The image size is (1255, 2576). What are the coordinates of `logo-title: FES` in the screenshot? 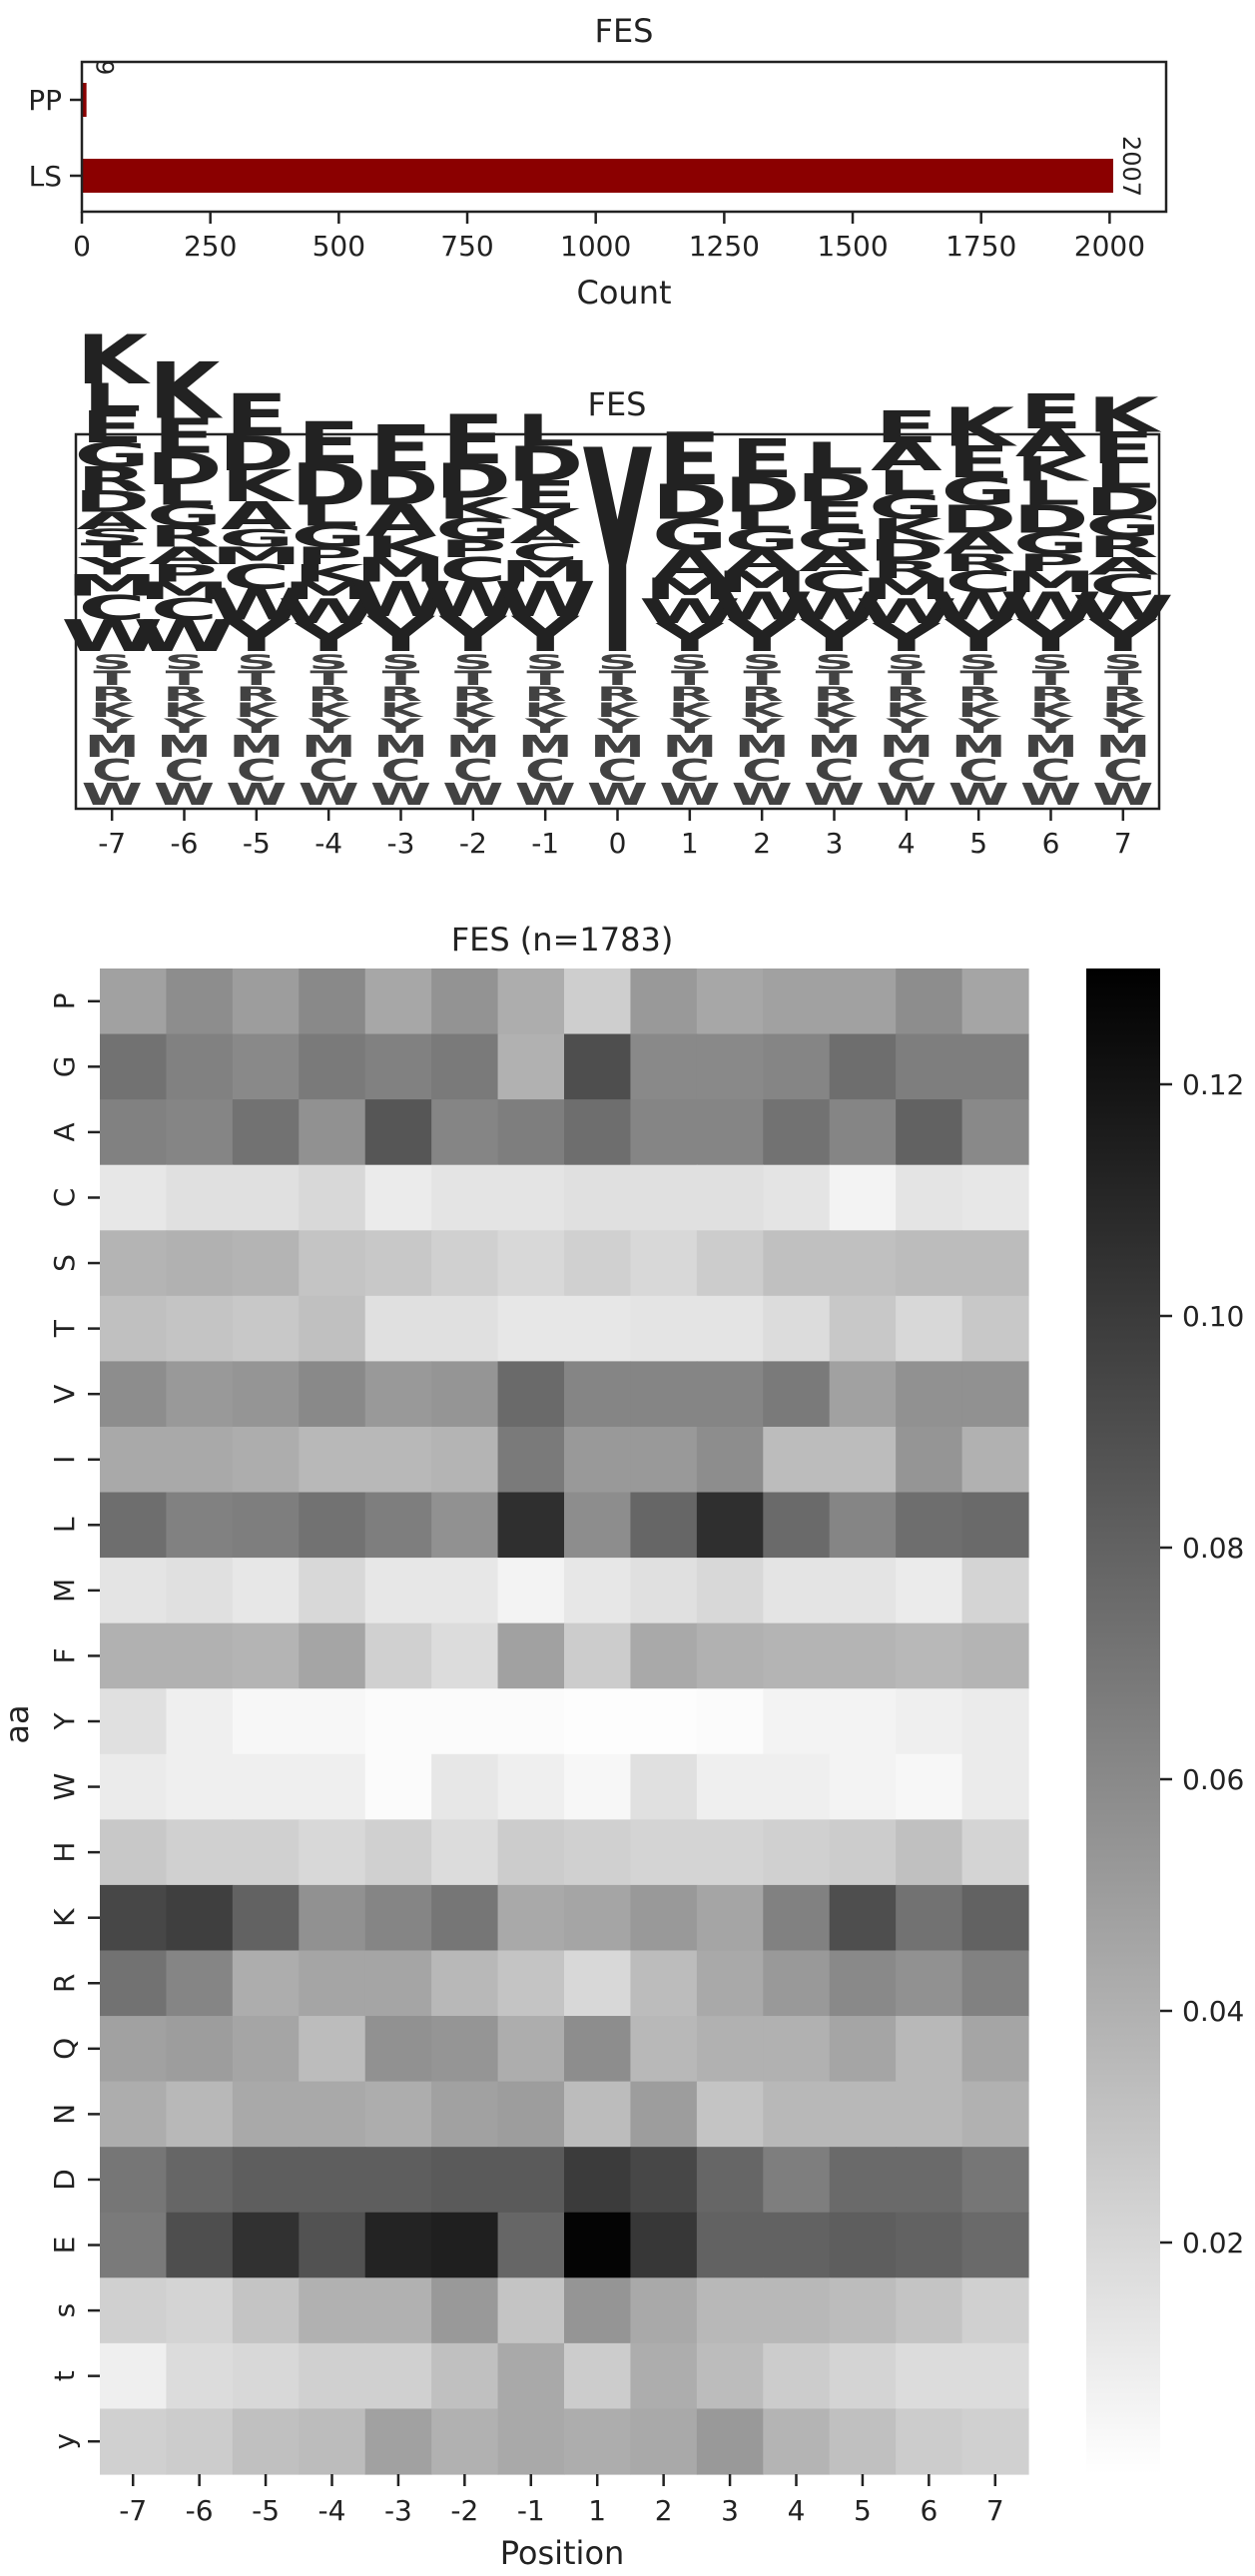 It's located at (617, 404).